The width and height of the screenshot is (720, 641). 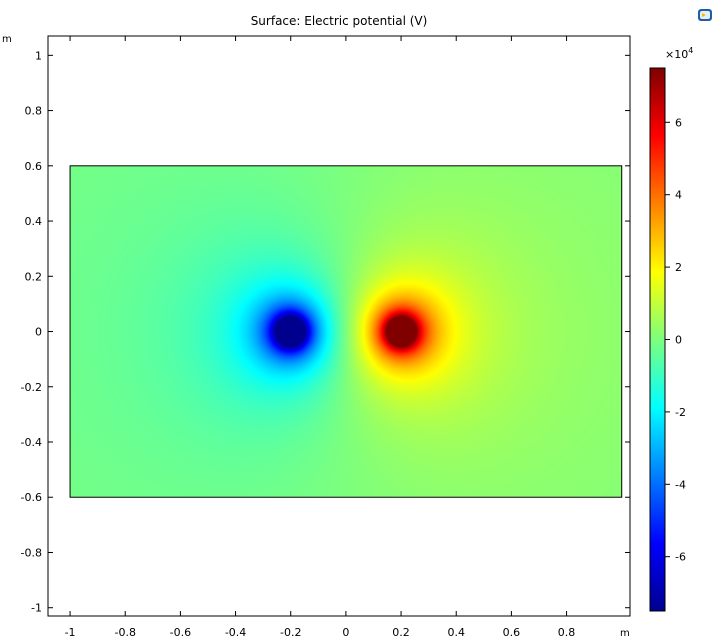 I want to click on x-tick-label: -1, so click(x=70, y=632).